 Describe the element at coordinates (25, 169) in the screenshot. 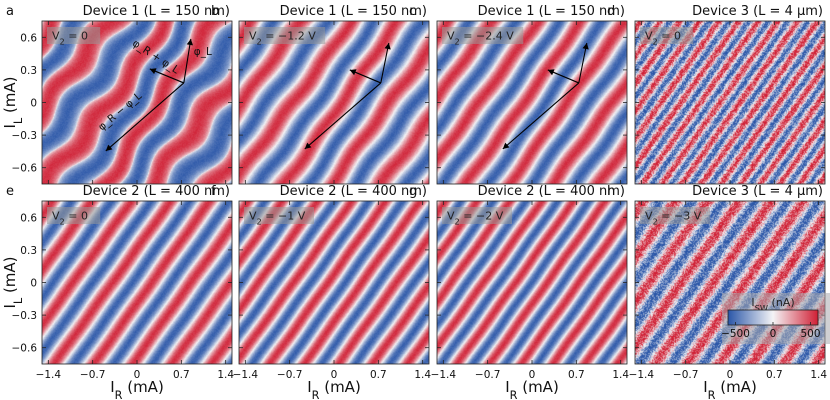

I see `y-tick-label: −0.6` at that location.